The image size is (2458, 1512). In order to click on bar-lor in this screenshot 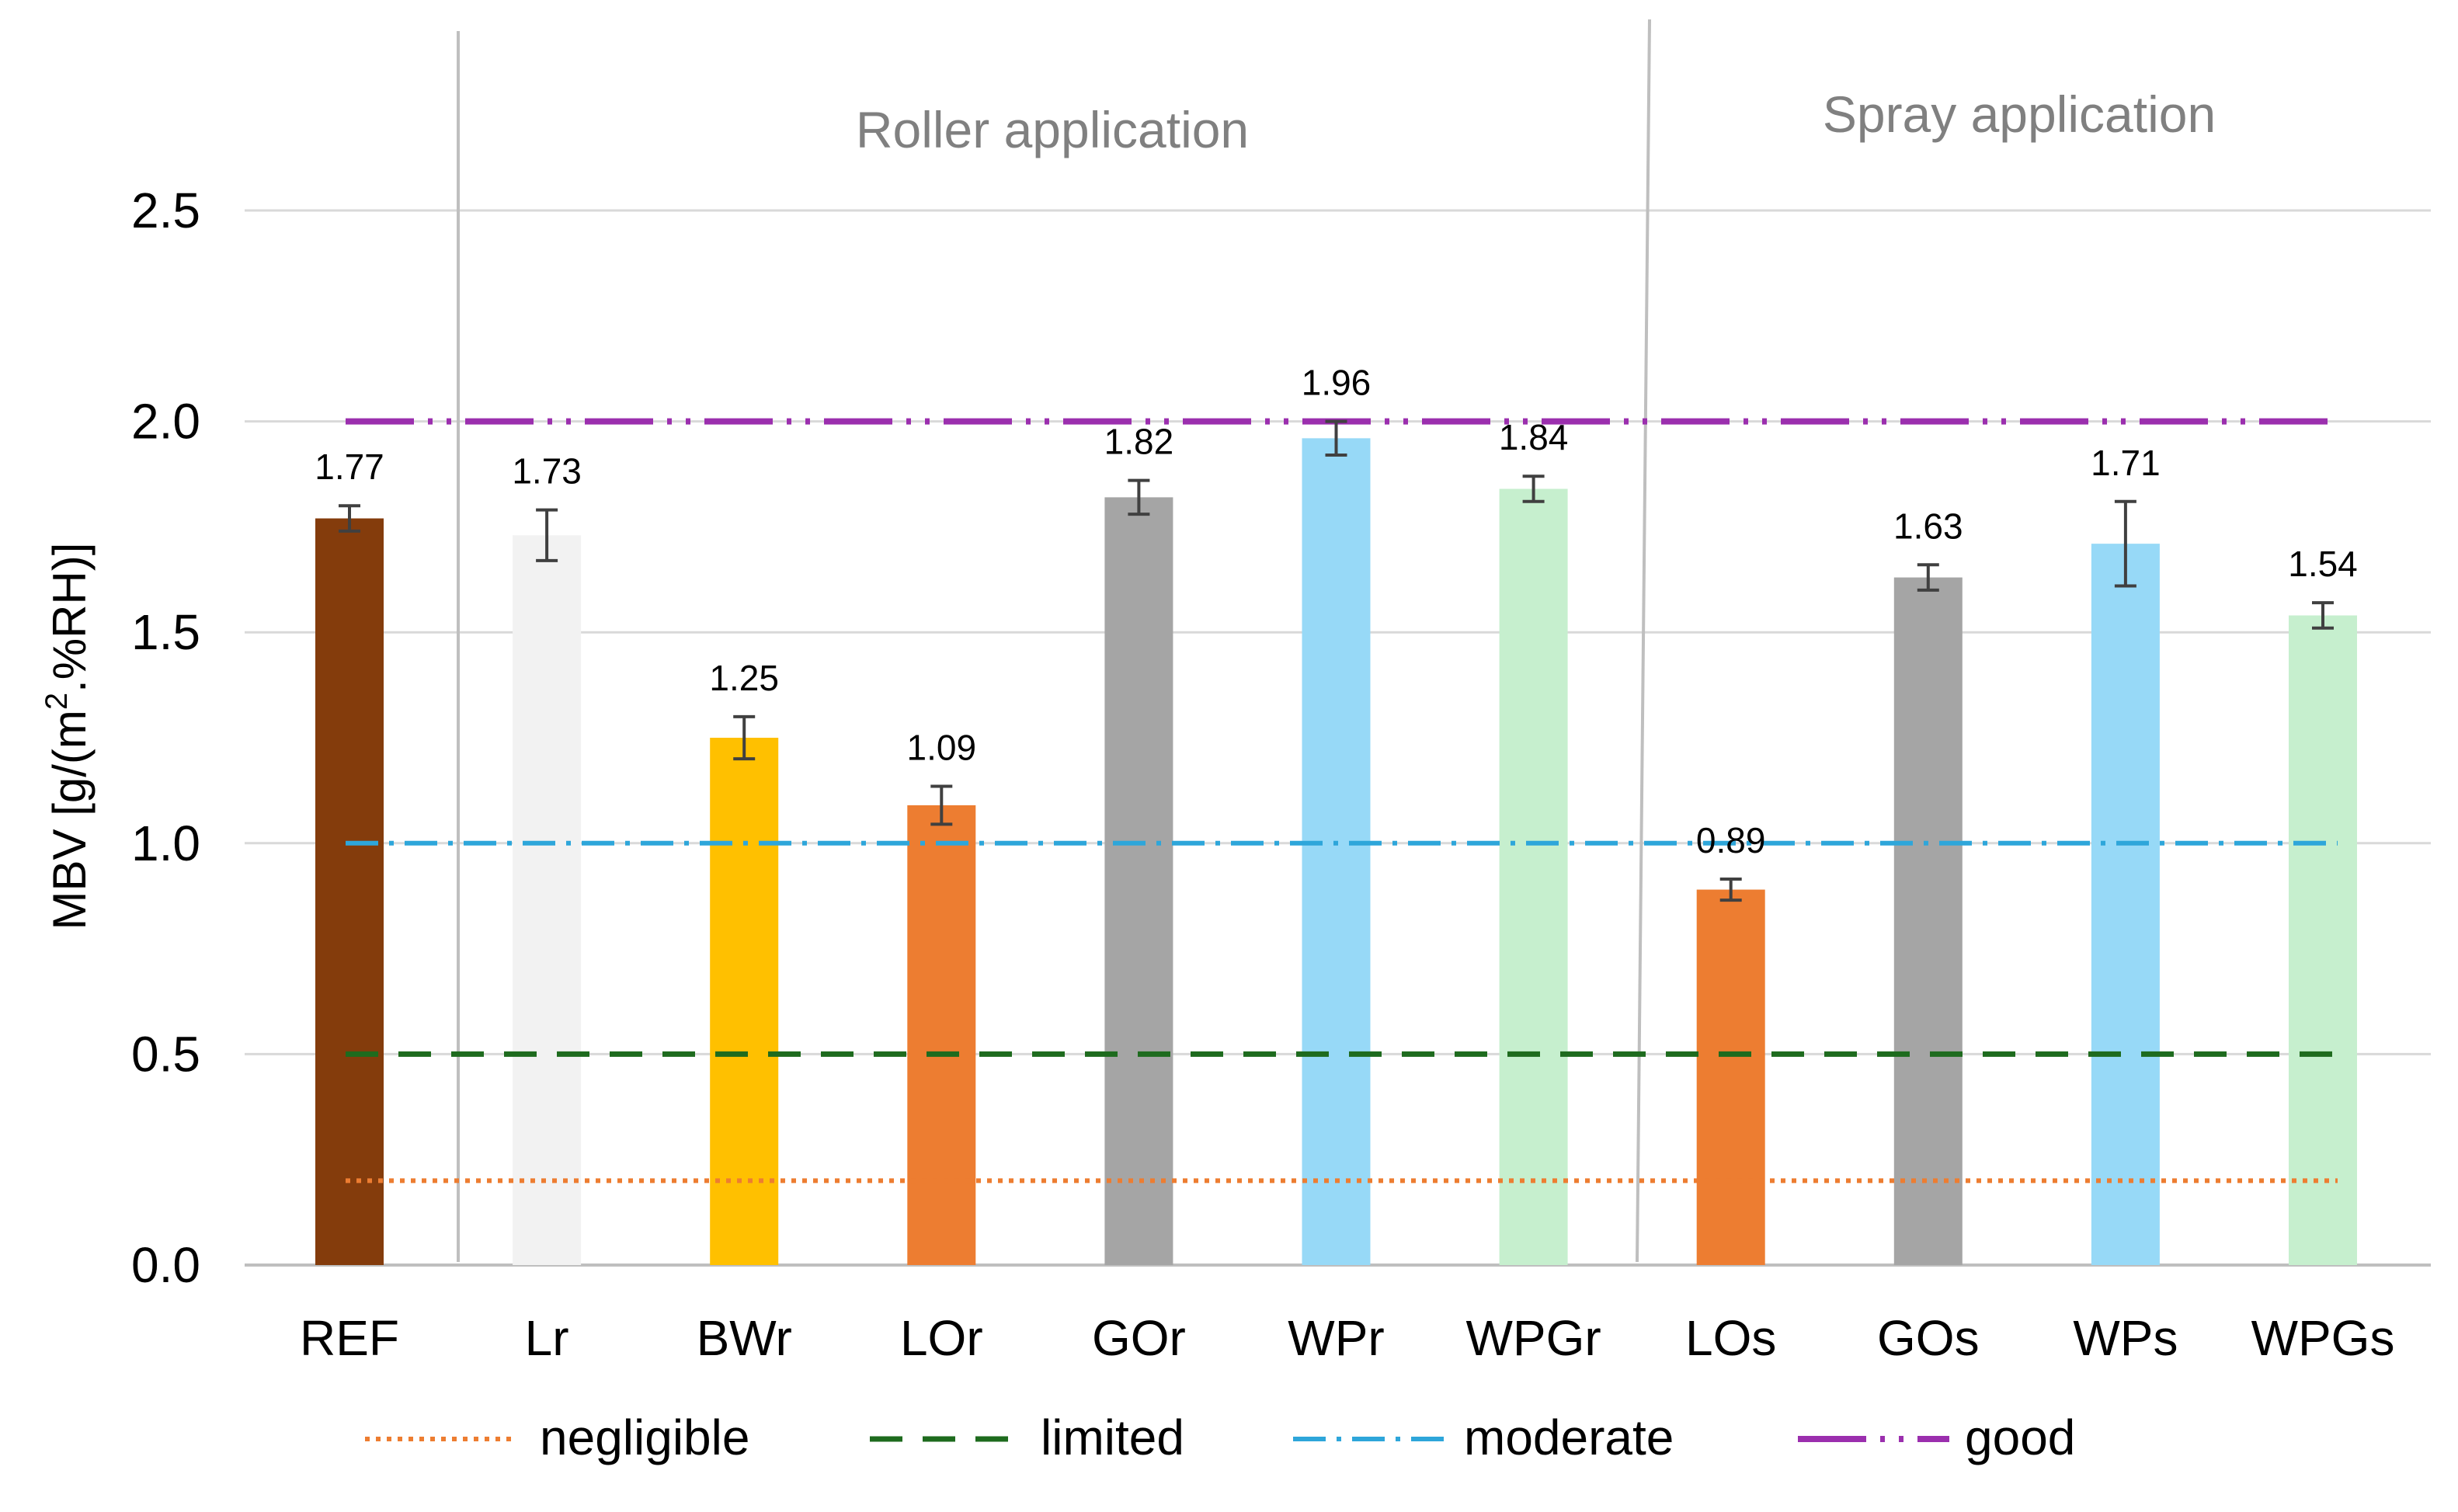, I will do `click(941, 1035)`.